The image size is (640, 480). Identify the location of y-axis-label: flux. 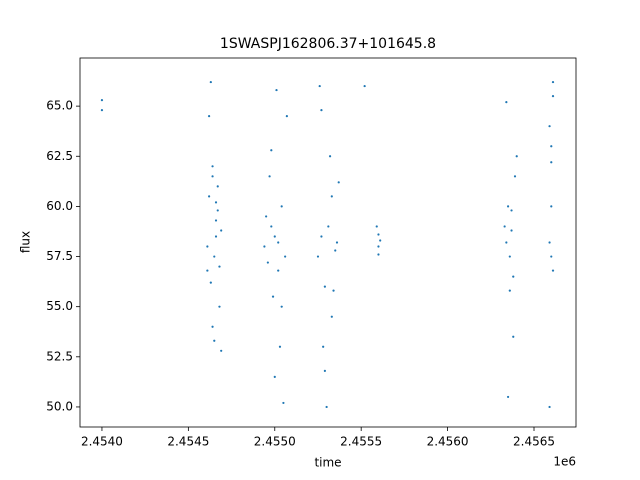
(26, 242).